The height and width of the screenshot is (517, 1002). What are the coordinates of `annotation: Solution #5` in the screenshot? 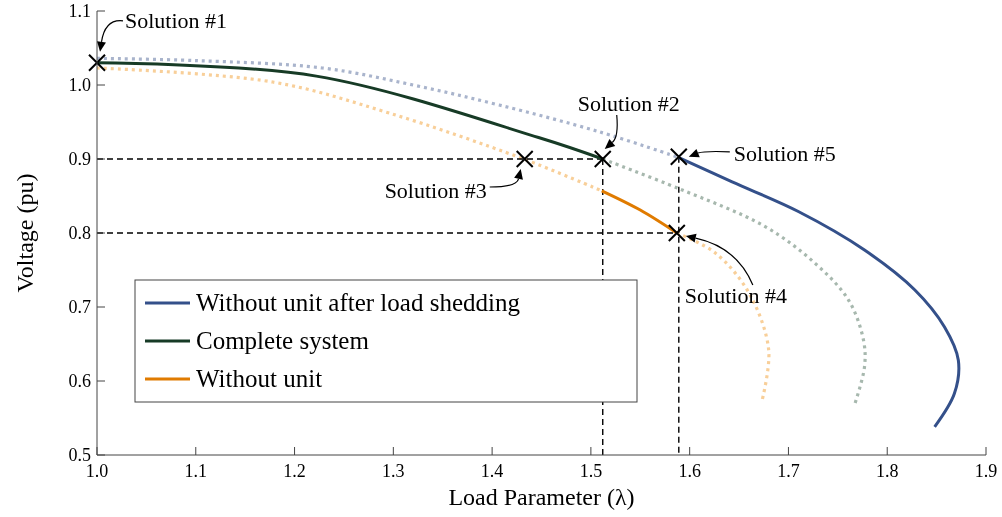 It's located at (784, 153).